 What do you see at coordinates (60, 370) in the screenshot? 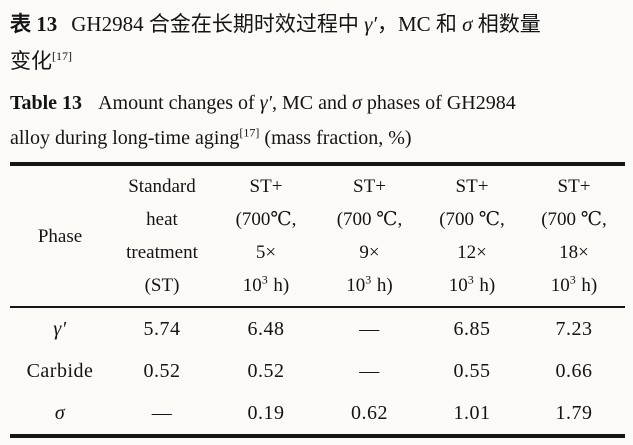
I see `phase-label: Carbide` at bounding box center [60, 370].